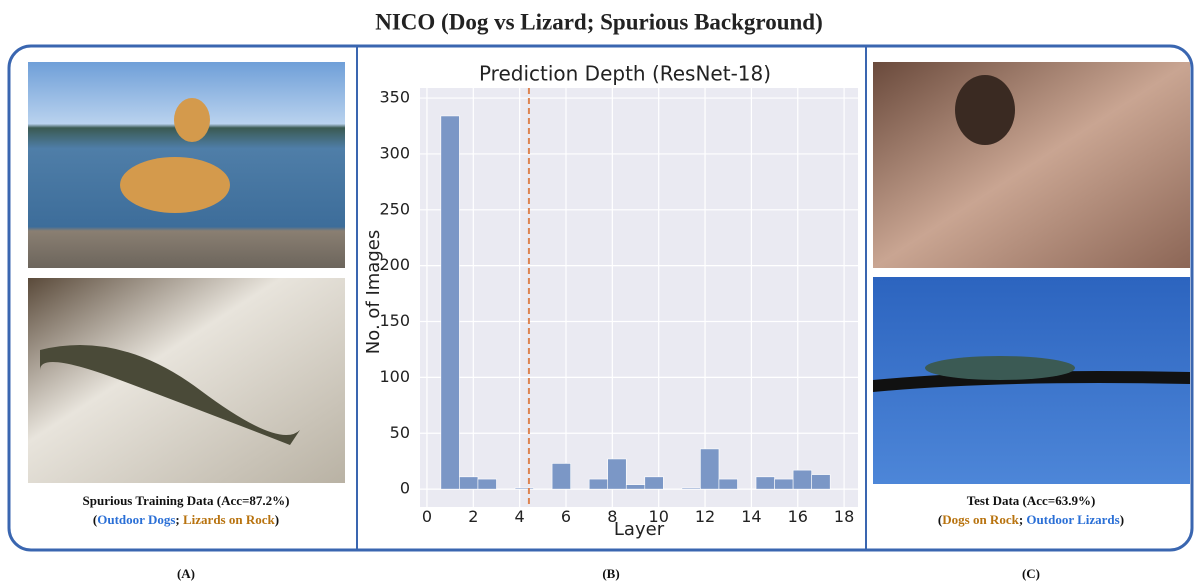 This screenshot has width=1198, height=585. I want to click on caption-text: Outdoor Lizards, so click(1071, 519).